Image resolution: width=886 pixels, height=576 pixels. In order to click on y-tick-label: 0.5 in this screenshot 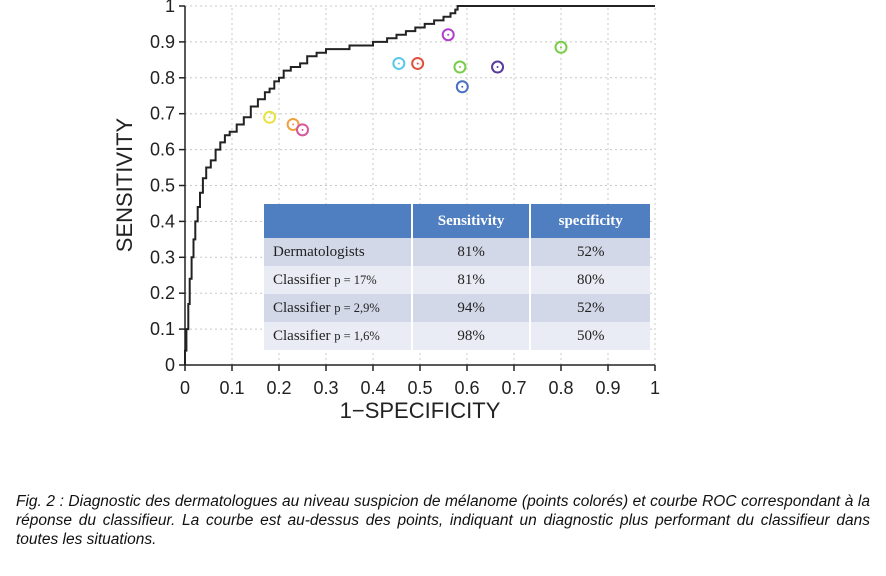, I will do `click(162, 186)`.